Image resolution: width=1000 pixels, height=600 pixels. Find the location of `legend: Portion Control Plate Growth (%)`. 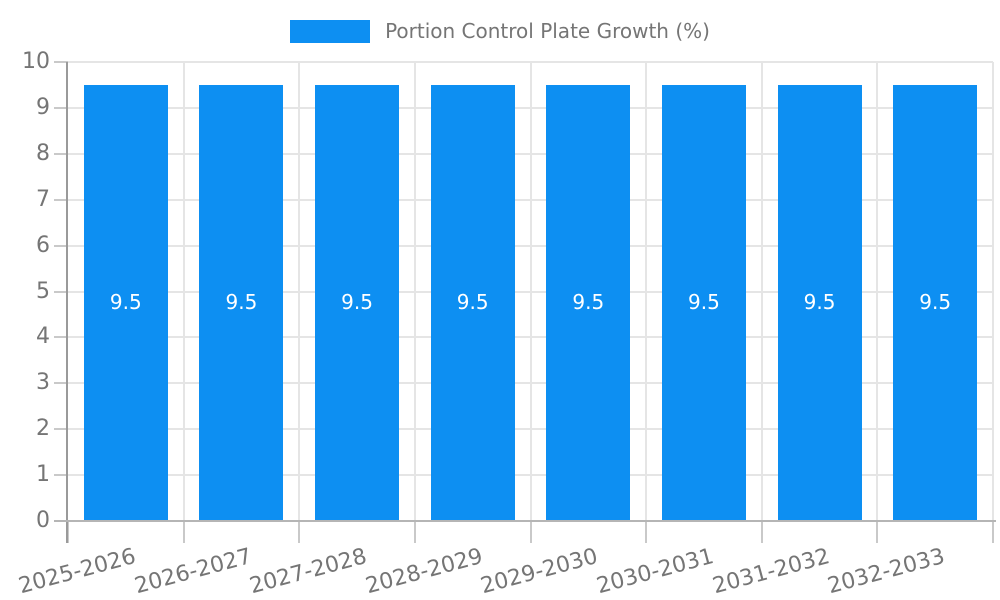

legend: Portion Control Plate Growth (%) is located at coordinates (500, 31).